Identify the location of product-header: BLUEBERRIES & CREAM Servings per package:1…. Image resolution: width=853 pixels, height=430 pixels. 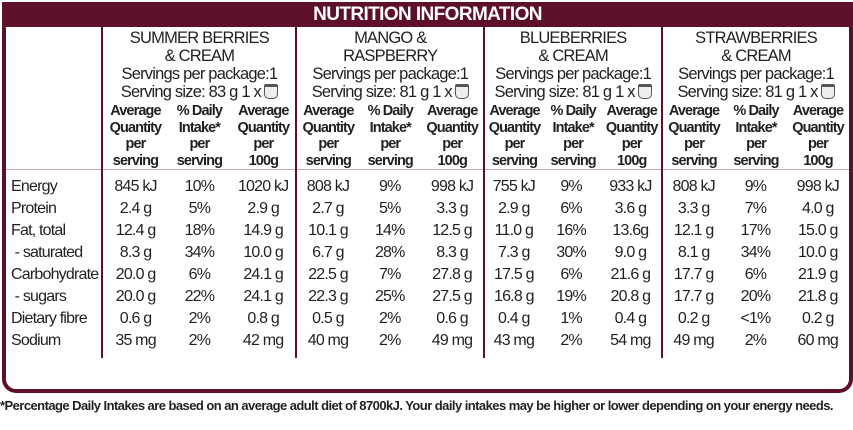
(573, 98).